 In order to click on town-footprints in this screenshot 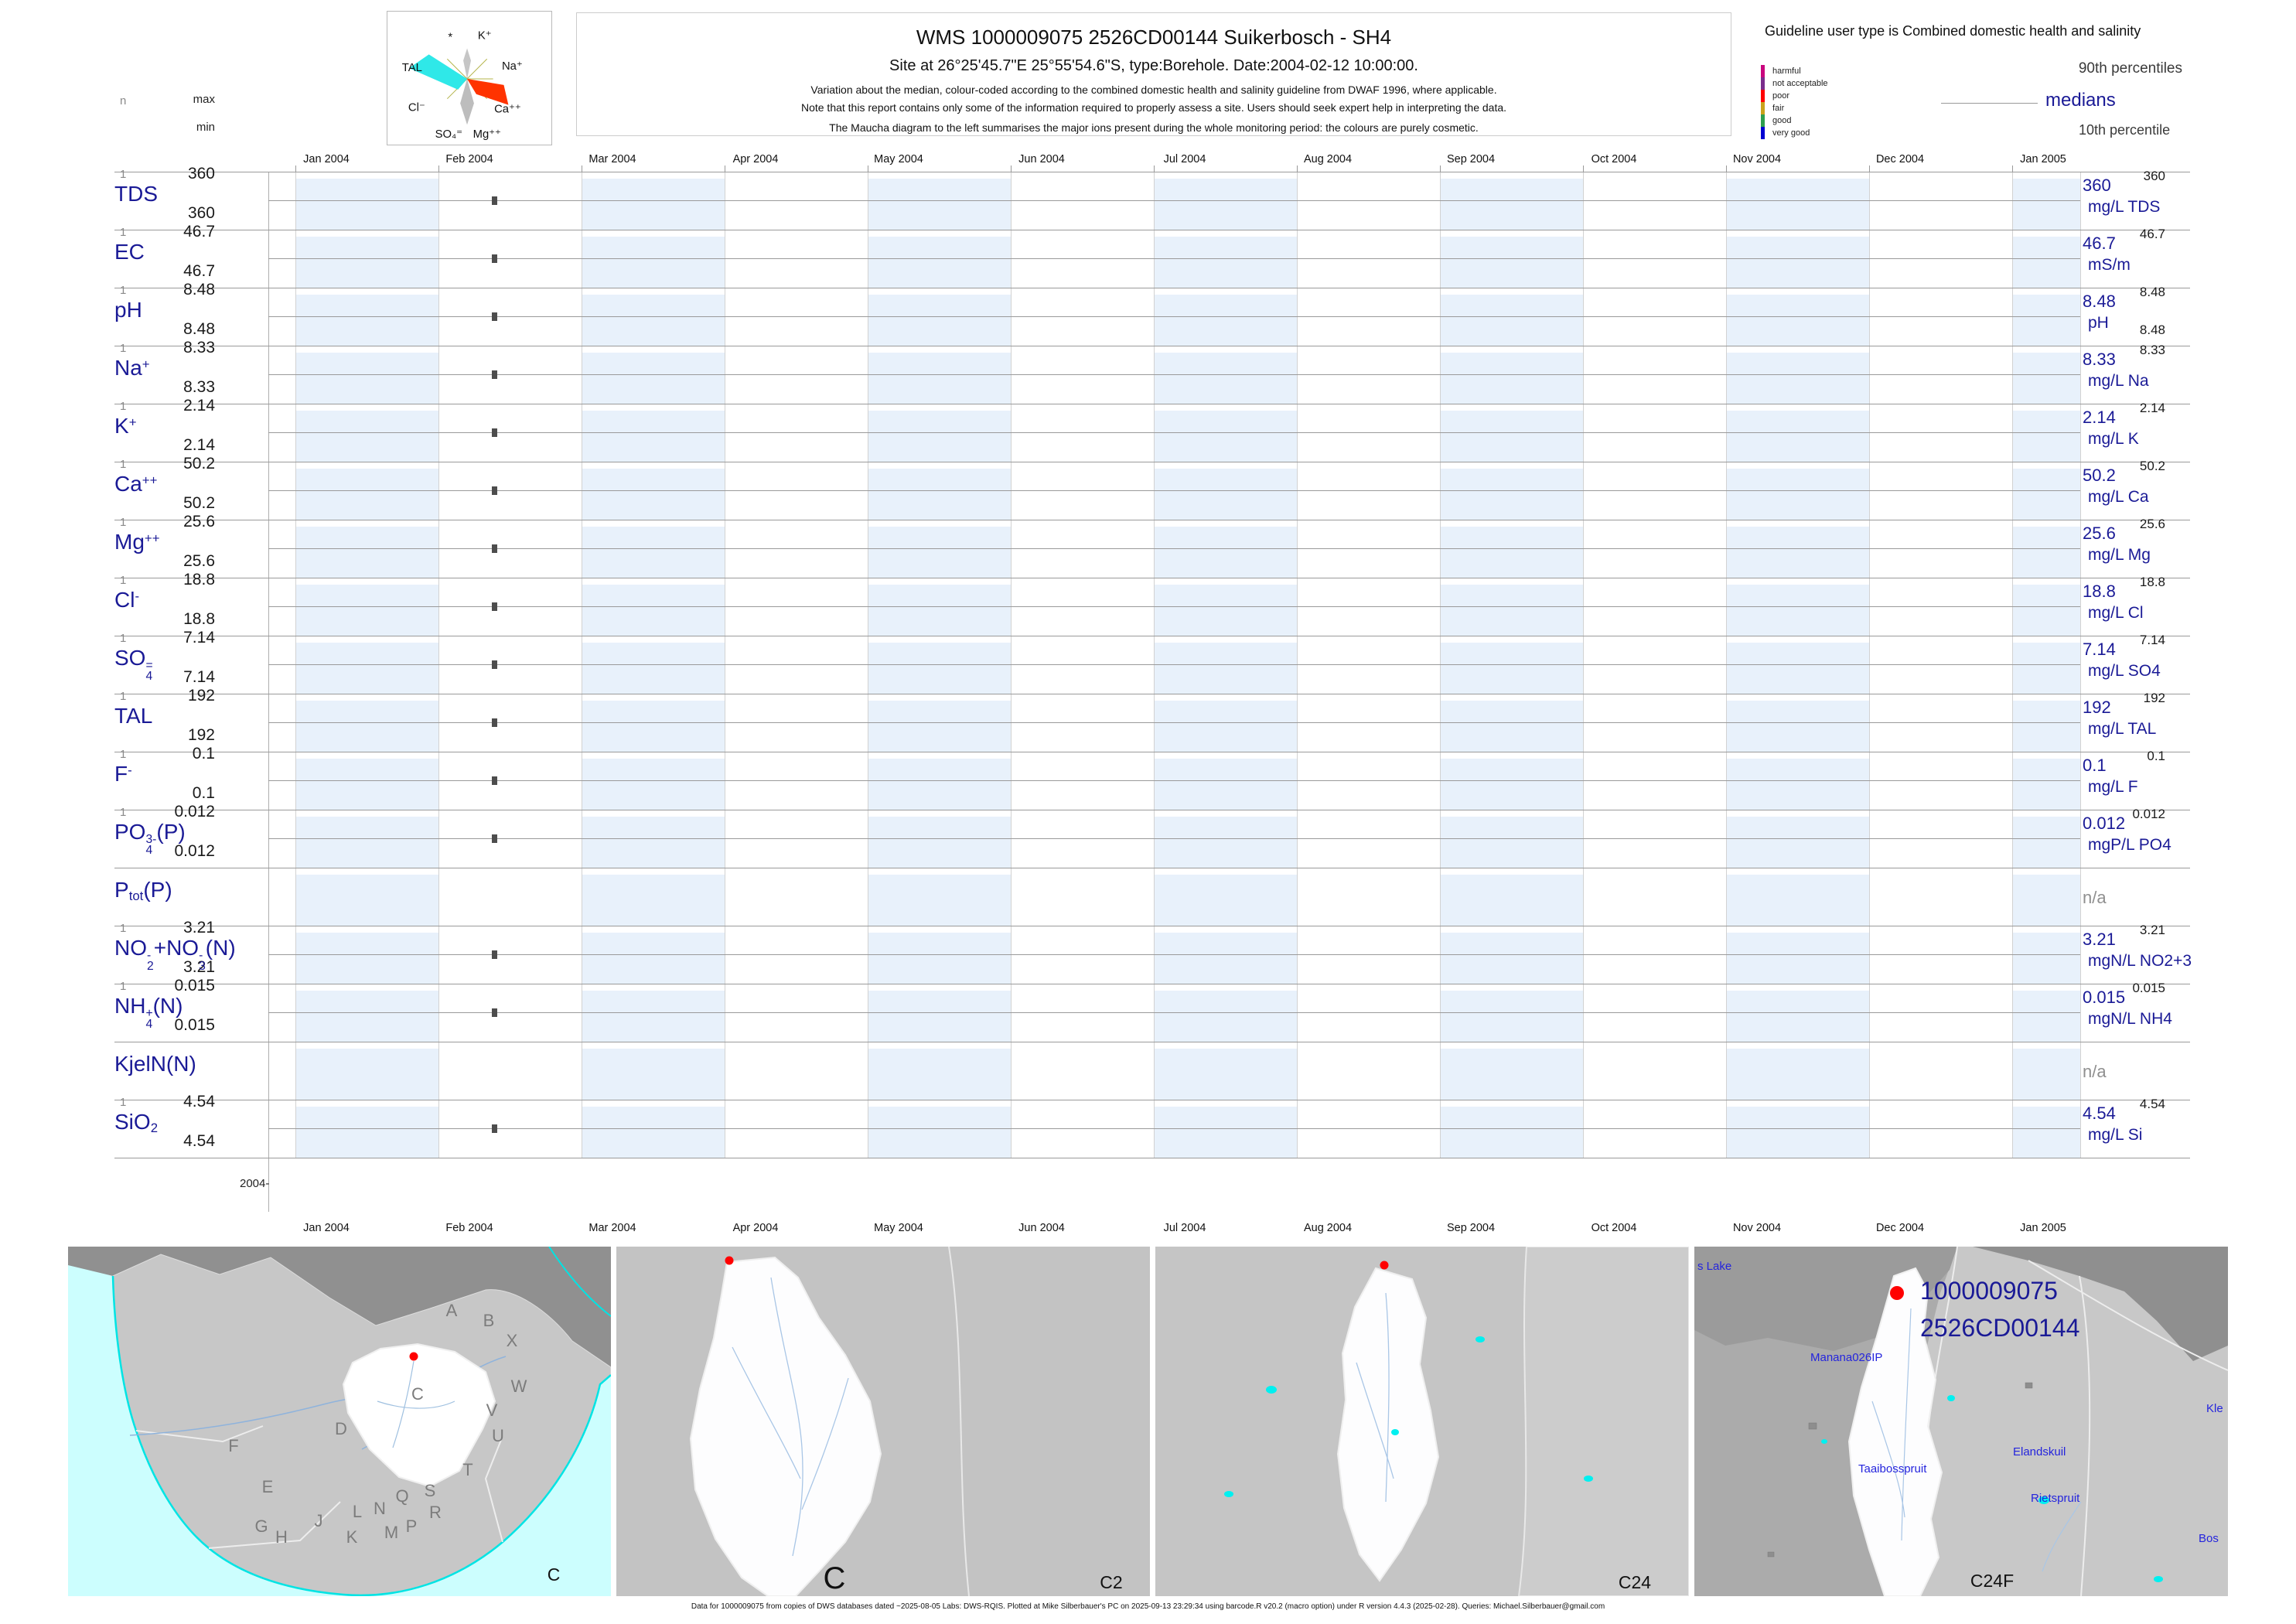, I will do `click(1900, 1469)`.